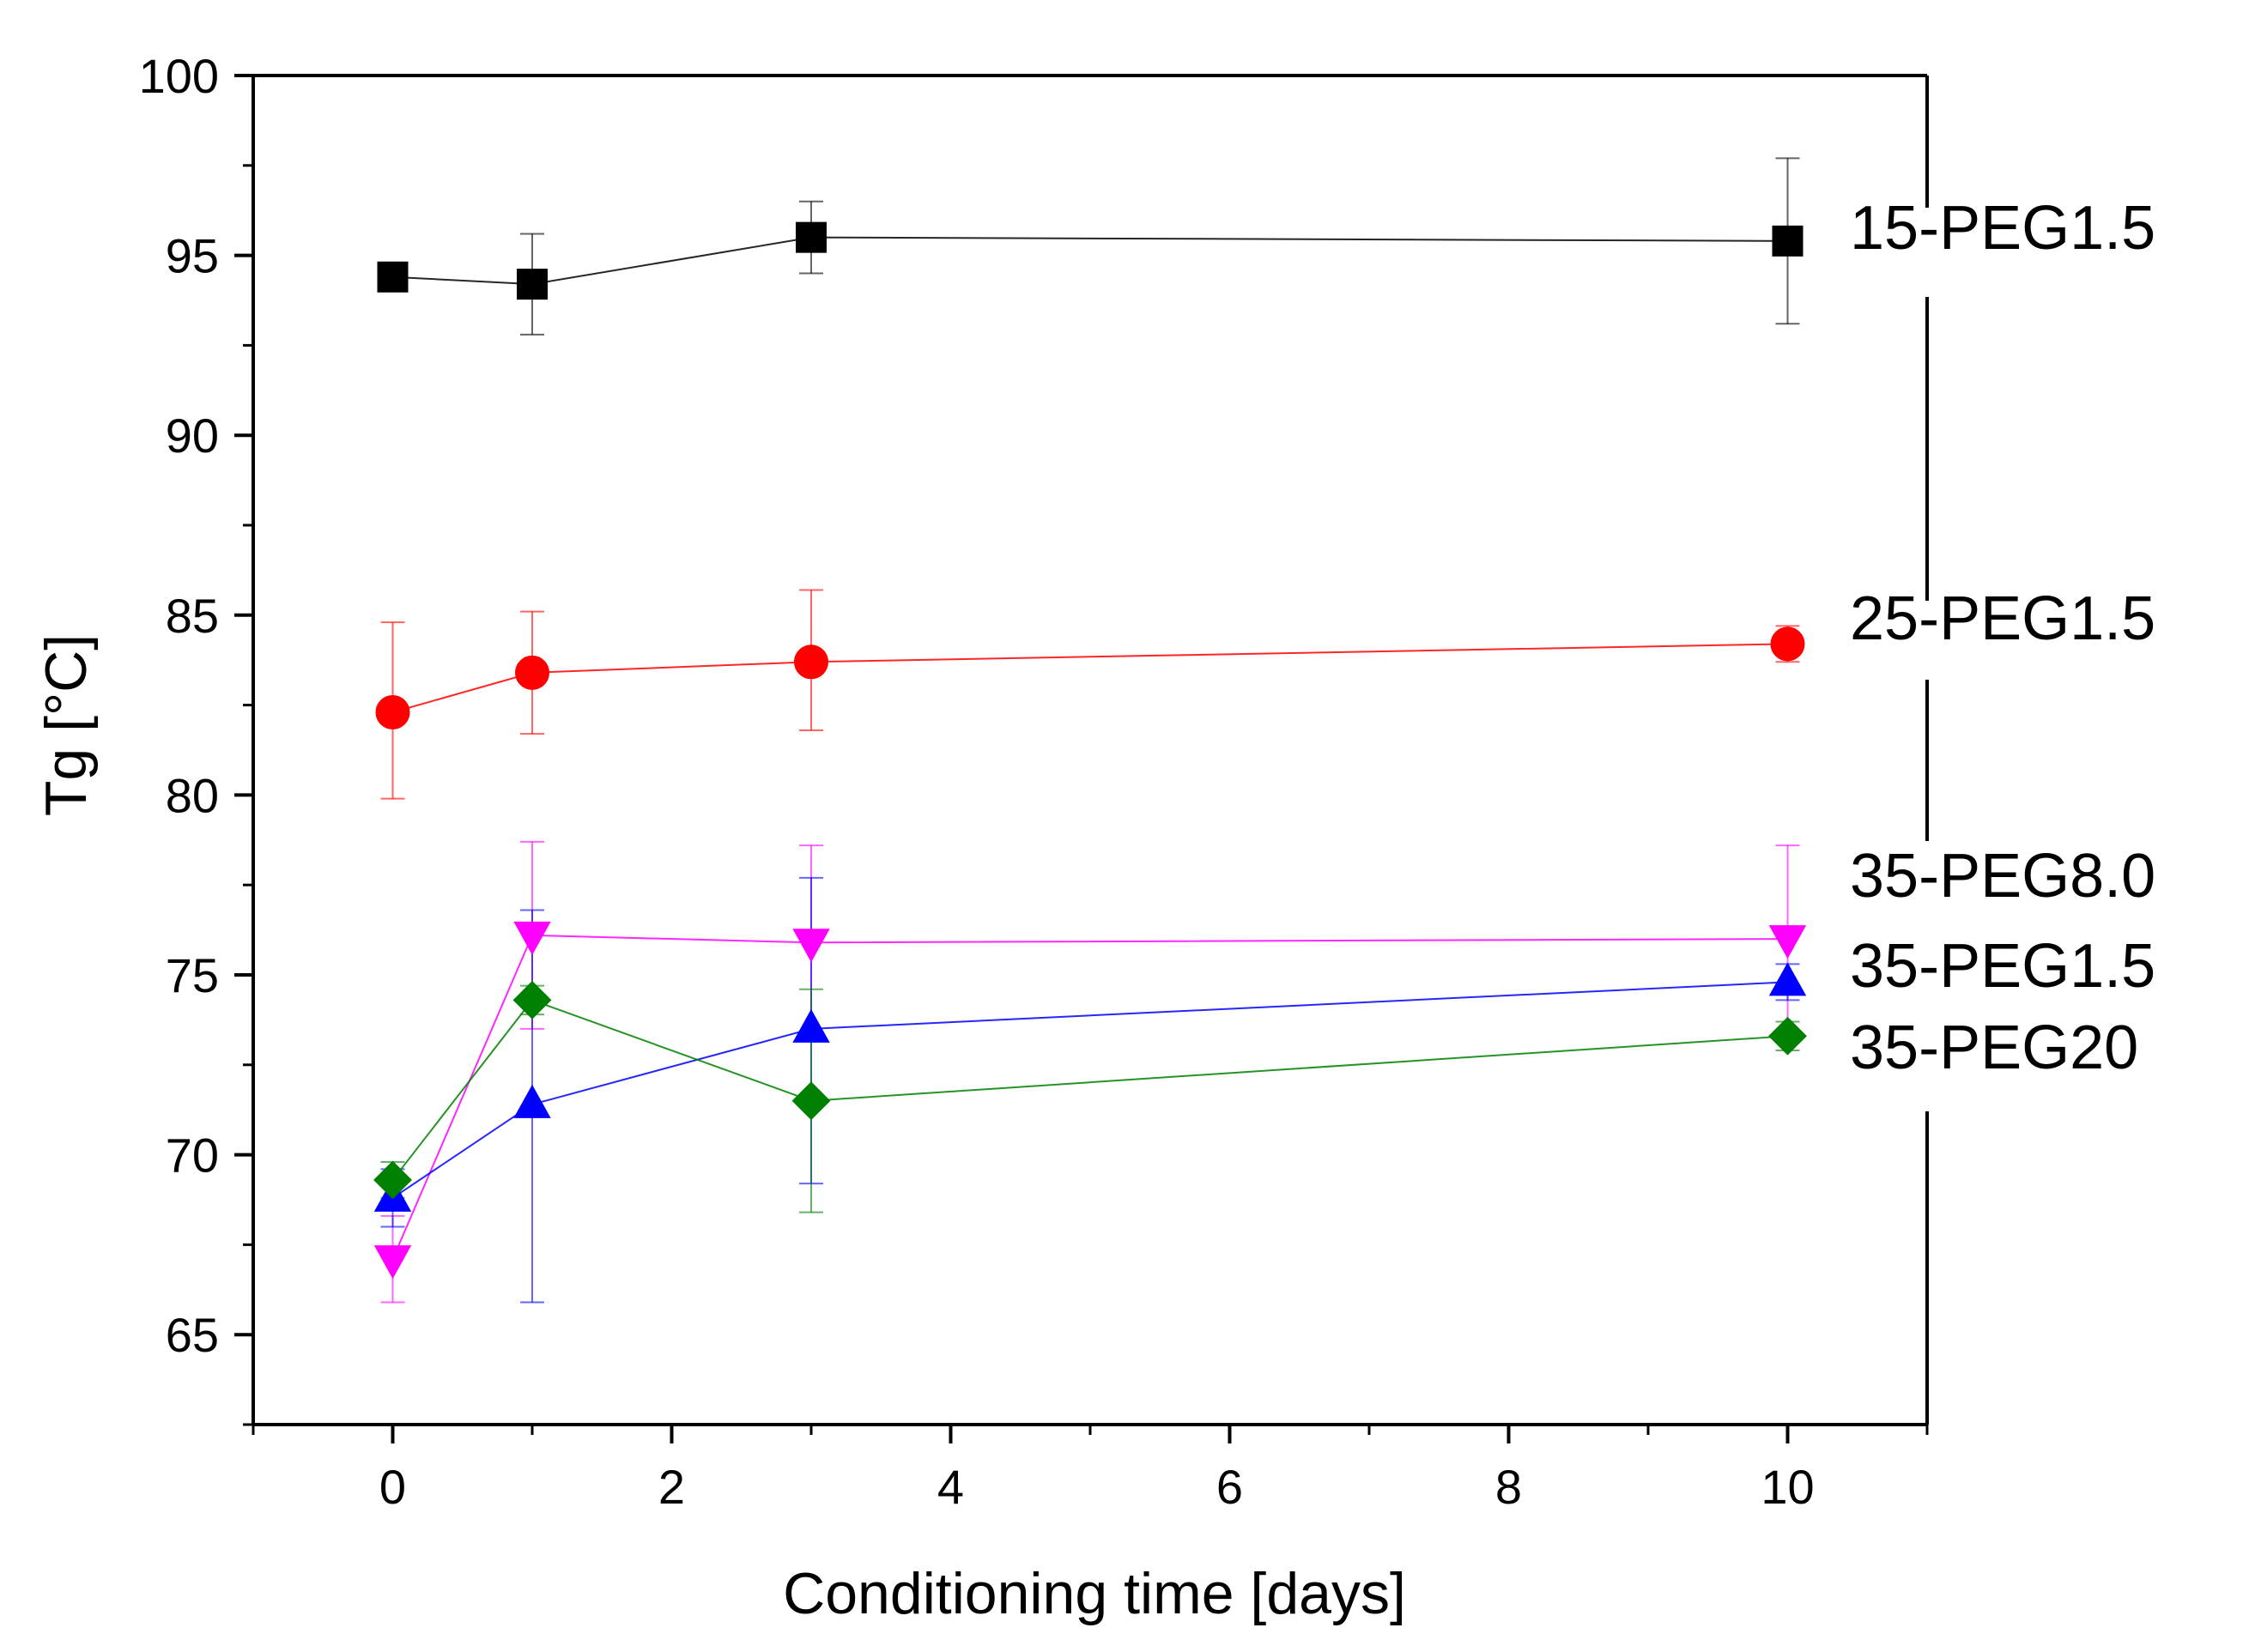  What do you see at coordinates (951, 1487) in the screenshot?
I see `x-tick-label-4: 4` at bounding box center [951, 1487].